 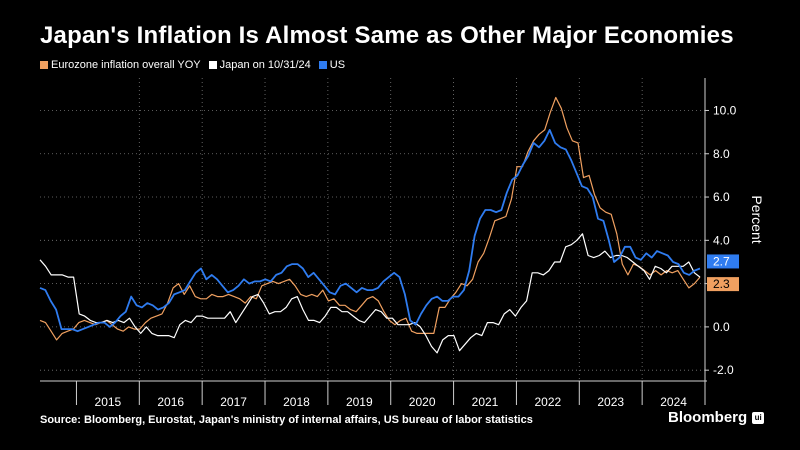 I want to click on end-label-eurozone: 2.3, so click(x=721, y=284).